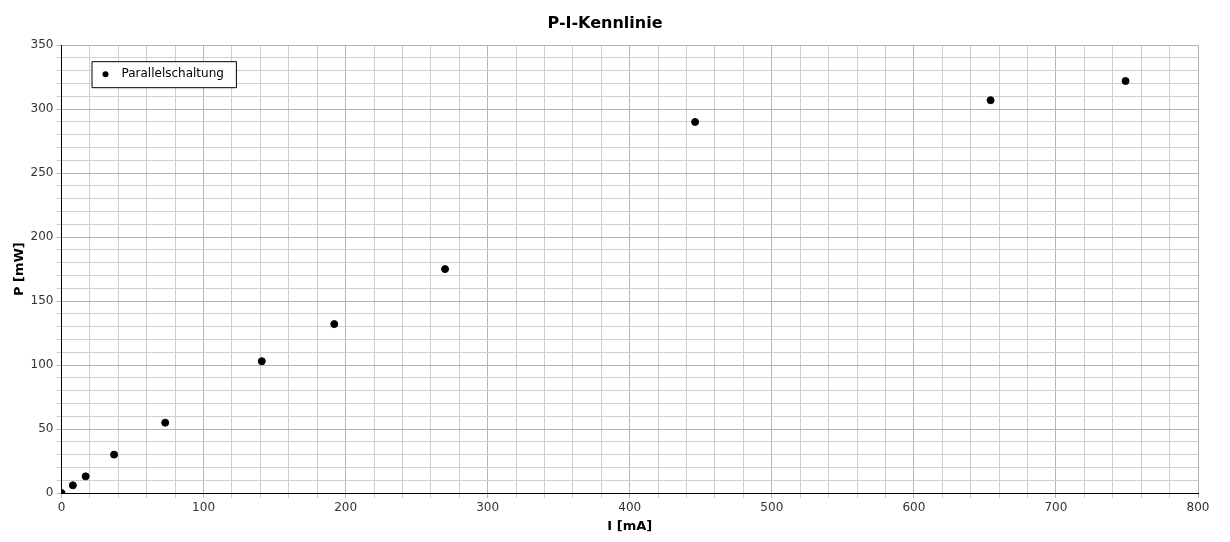 The image size is (1230, 542). Describe the element at coordinates (772, 507) in the screenshot. I see `x-tick-label: 500` at that location.